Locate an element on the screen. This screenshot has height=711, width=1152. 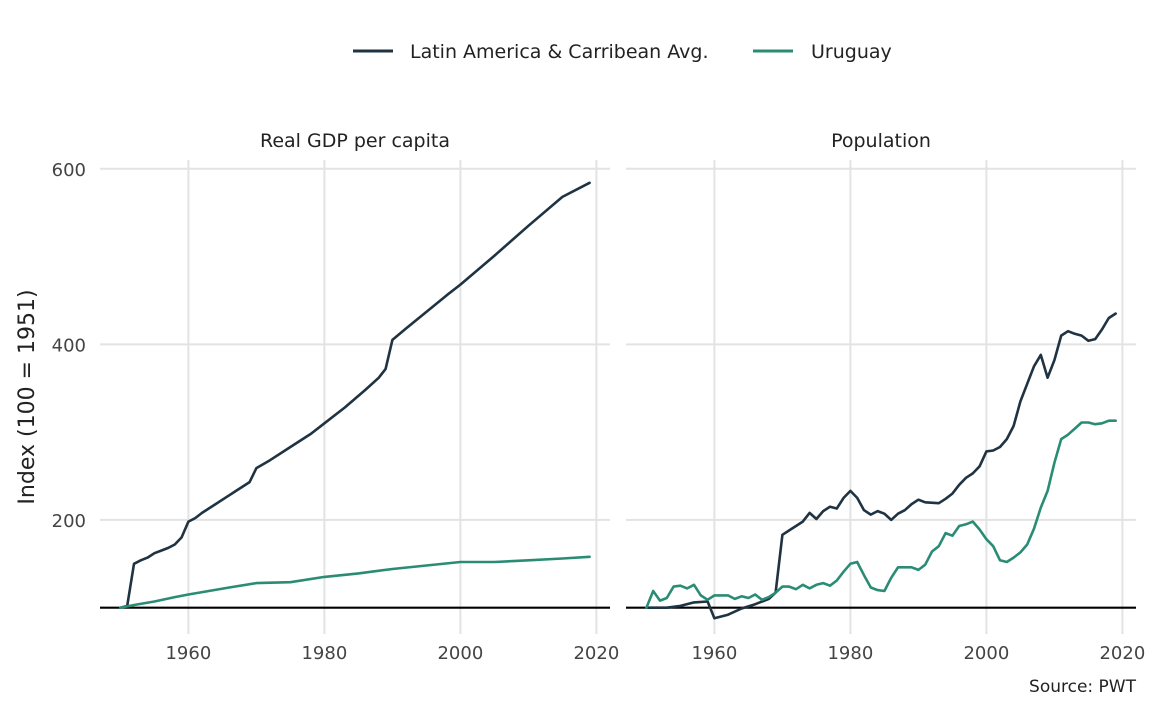
x-tick-label-2000-panel-1: 2000 is located at coordinates (460, 653).